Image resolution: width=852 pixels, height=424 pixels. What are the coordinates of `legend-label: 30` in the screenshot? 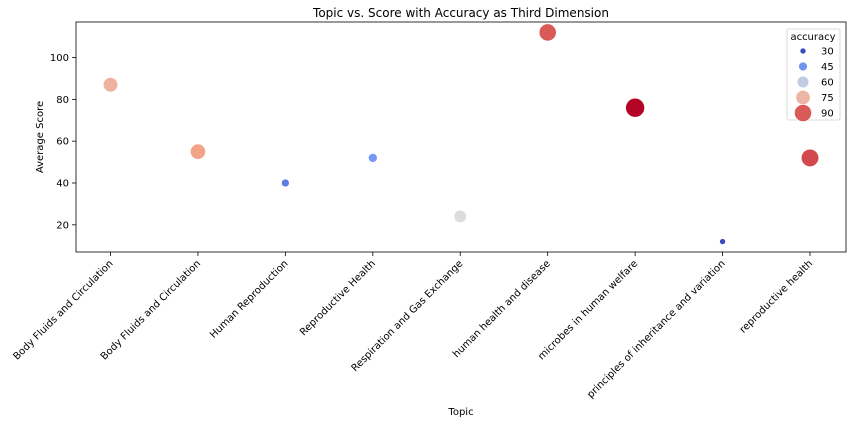 It's located at (827, 52).